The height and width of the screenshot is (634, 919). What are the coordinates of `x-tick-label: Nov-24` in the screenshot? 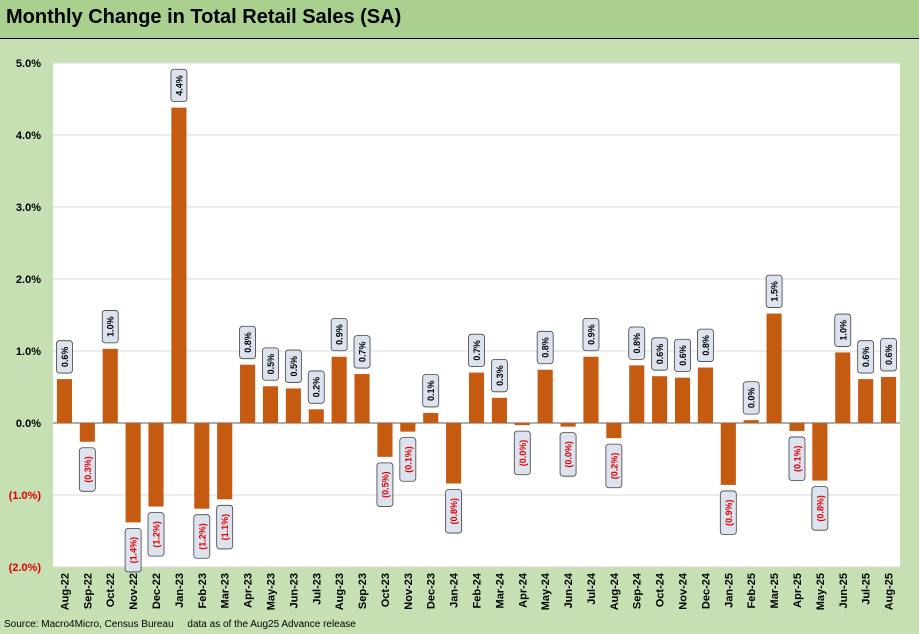 It's located at (684, 591).